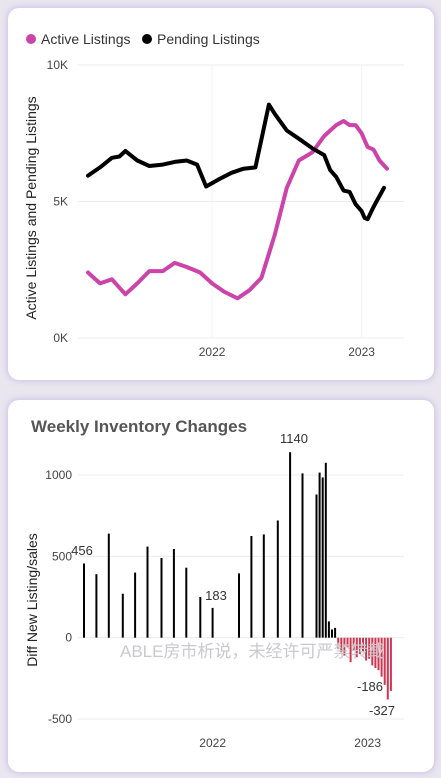  I want to click on data-label: 456, so click(82, 550).